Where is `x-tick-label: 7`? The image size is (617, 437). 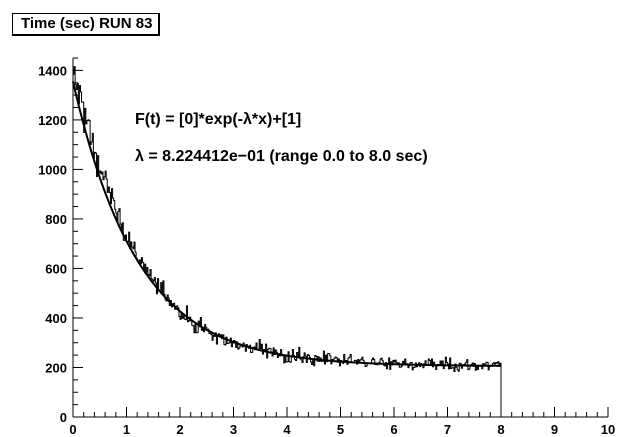
x-tick-label: 7 is located at coordinates (447, 429).